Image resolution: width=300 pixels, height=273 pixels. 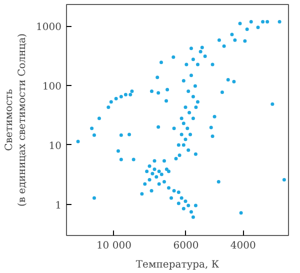 What do you see at coordinates (16, 120) in the screenshot?
I see `y-axis-title: Светимость (в единицах светимости Солнца)` at bounding box center [16, 120].